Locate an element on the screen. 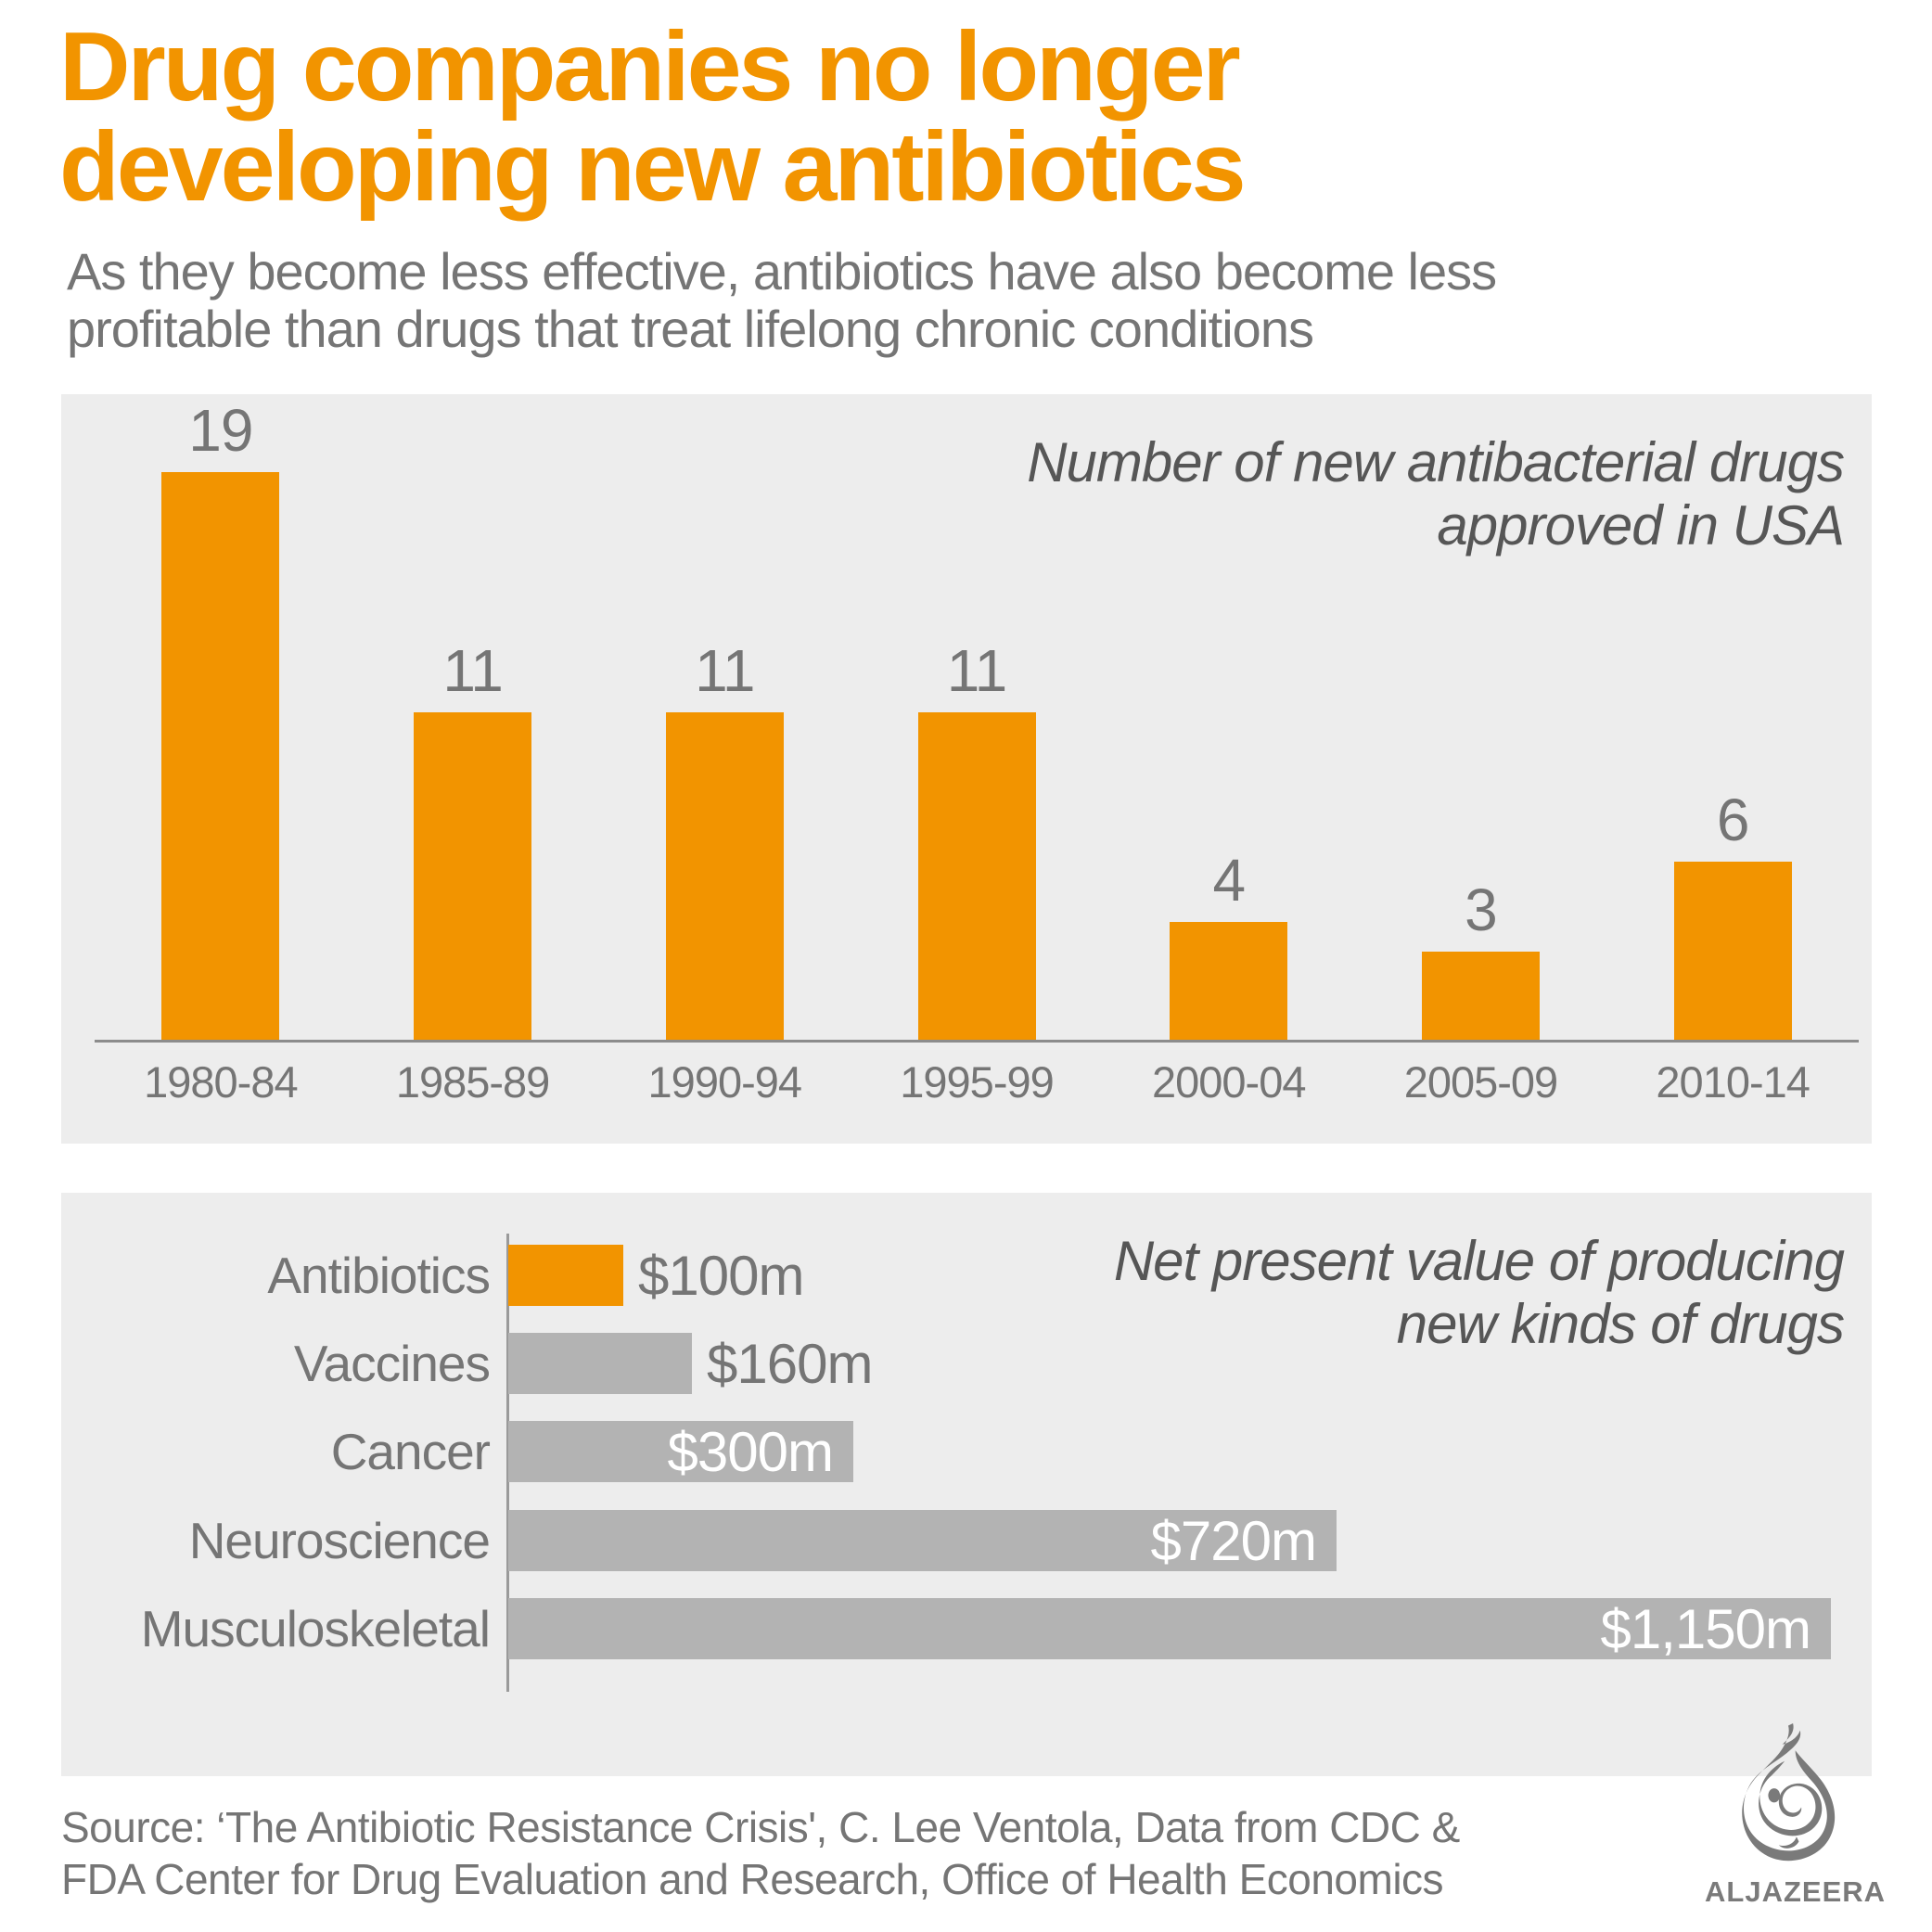 This screenshot has height=1932, width=1932. npv-row: Musculoskeletal $1,150m is located at coordinates (966, 1628).